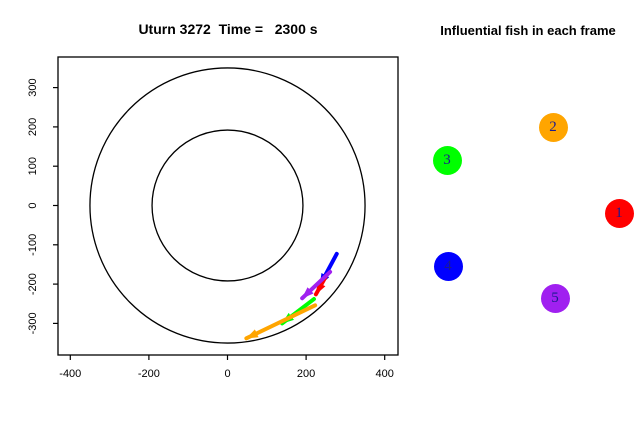 The image size is (640, 427). I want to click on y-axis-tick-label: 200, so click(33, 127).